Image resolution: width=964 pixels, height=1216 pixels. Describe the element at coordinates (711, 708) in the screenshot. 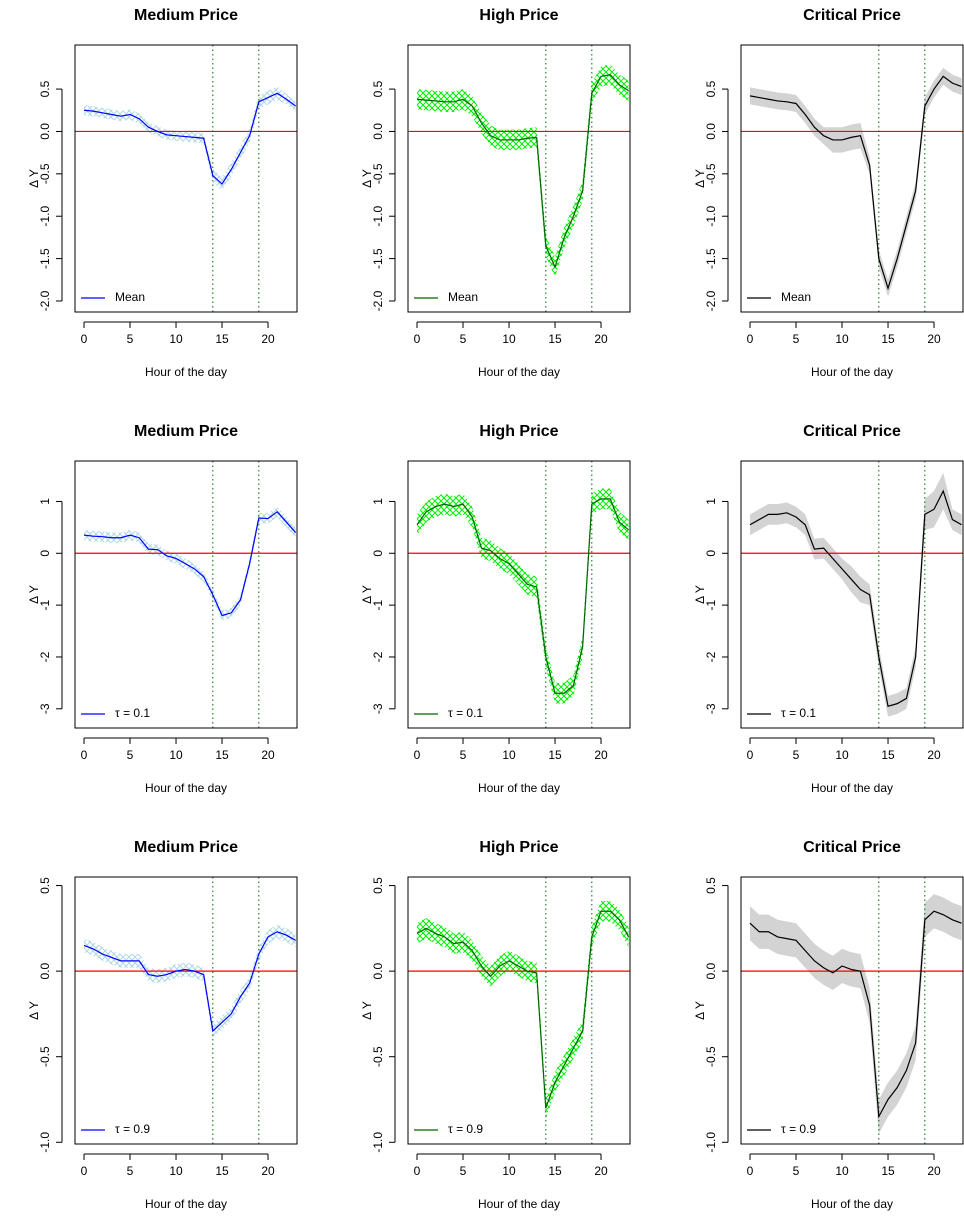

I see `y-tick-label: -3` at that location.